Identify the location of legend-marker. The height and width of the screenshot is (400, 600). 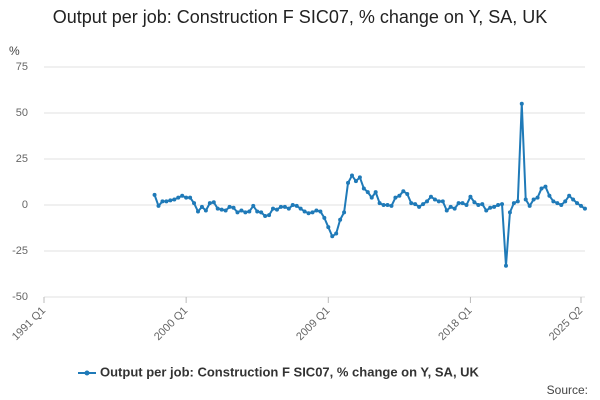
(87, 373).